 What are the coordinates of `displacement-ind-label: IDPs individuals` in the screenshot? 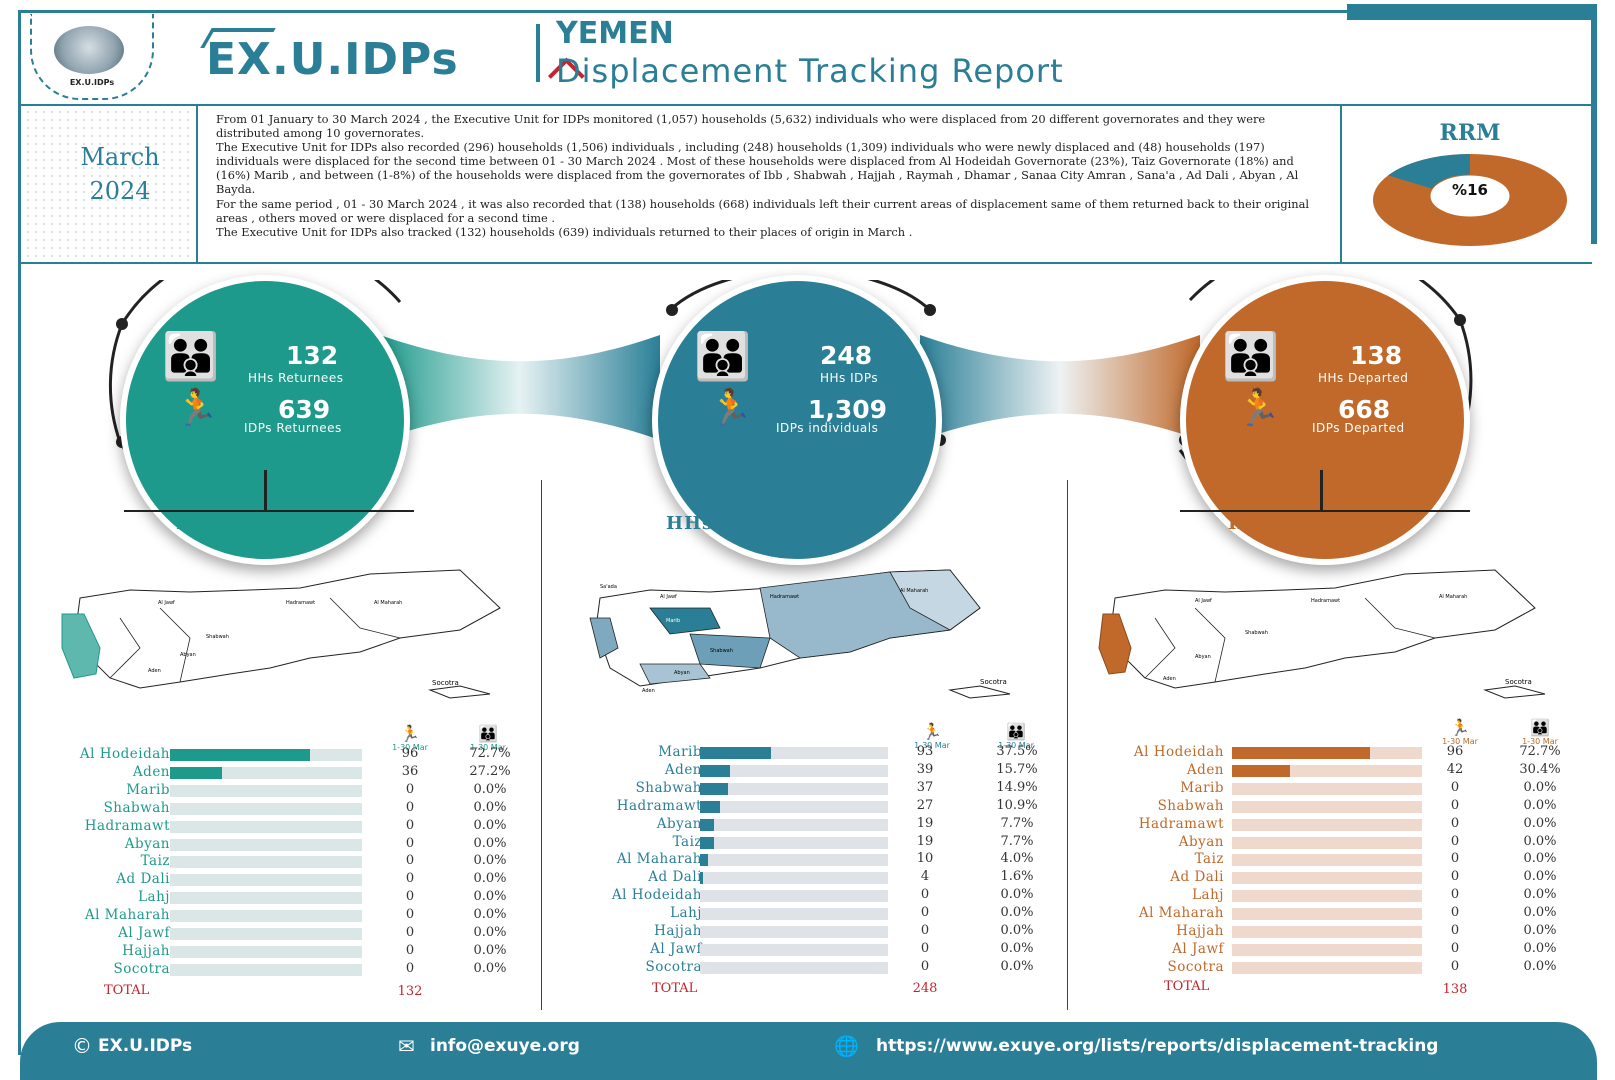 It's located at (827, 428).